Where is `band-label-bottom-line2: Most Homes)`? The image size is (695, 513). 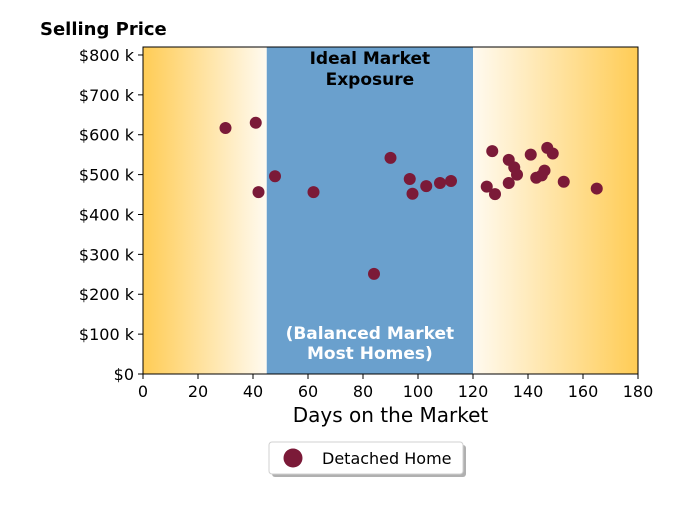 band-label-bottom-line2: Most Homes) is located at coordinates (370, 354).